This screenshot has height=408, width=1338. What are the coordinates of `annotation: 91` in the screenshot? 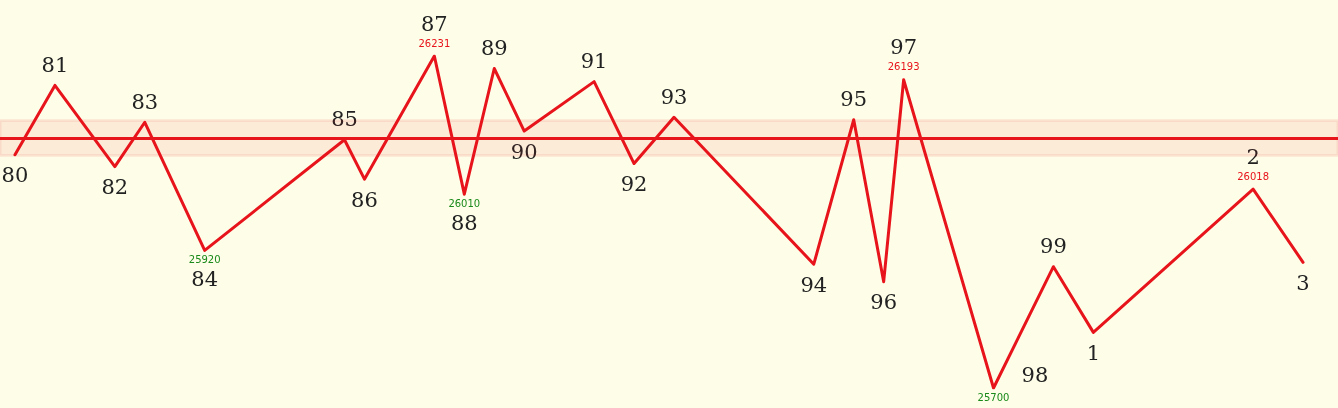 It's located at (594, 61).